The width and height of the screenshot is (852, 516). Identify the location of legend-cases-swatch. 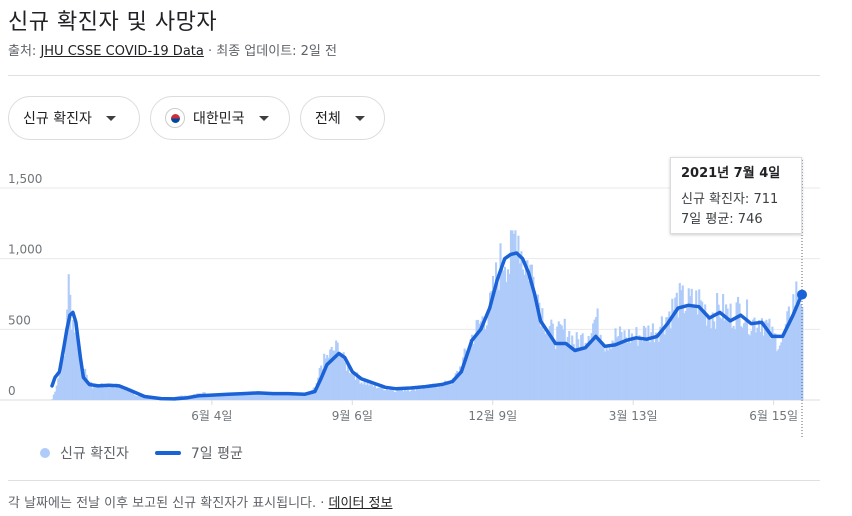
(45, 453).